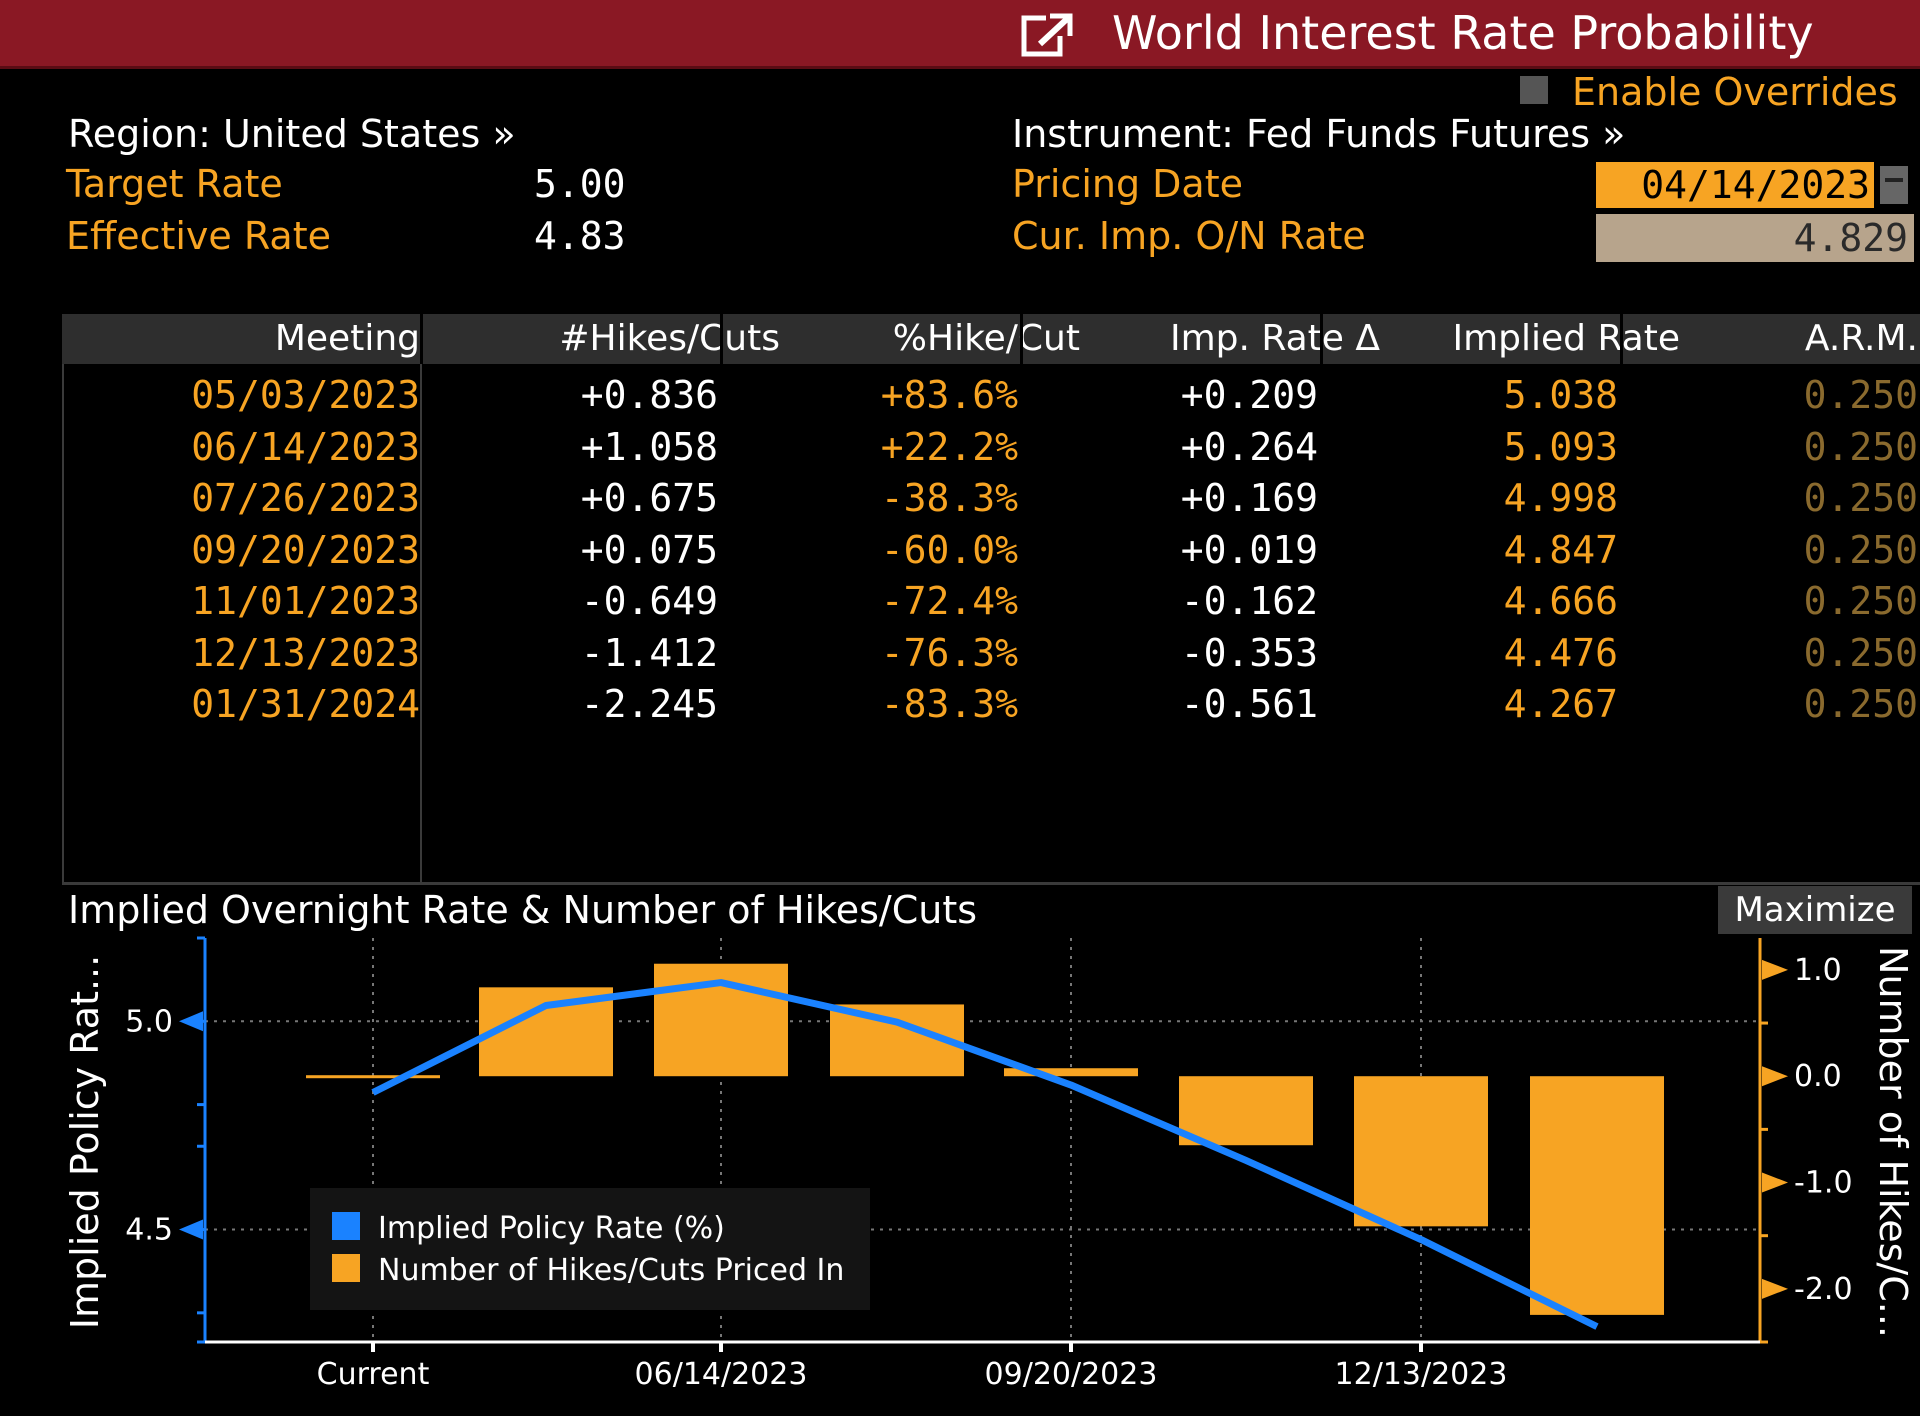 The width and height of the screenshot is (1920, 1416). Describe the element at coordinates (721, 1373) in the screenshot. I see `x-tick-label: 06/14/2023` at that location.